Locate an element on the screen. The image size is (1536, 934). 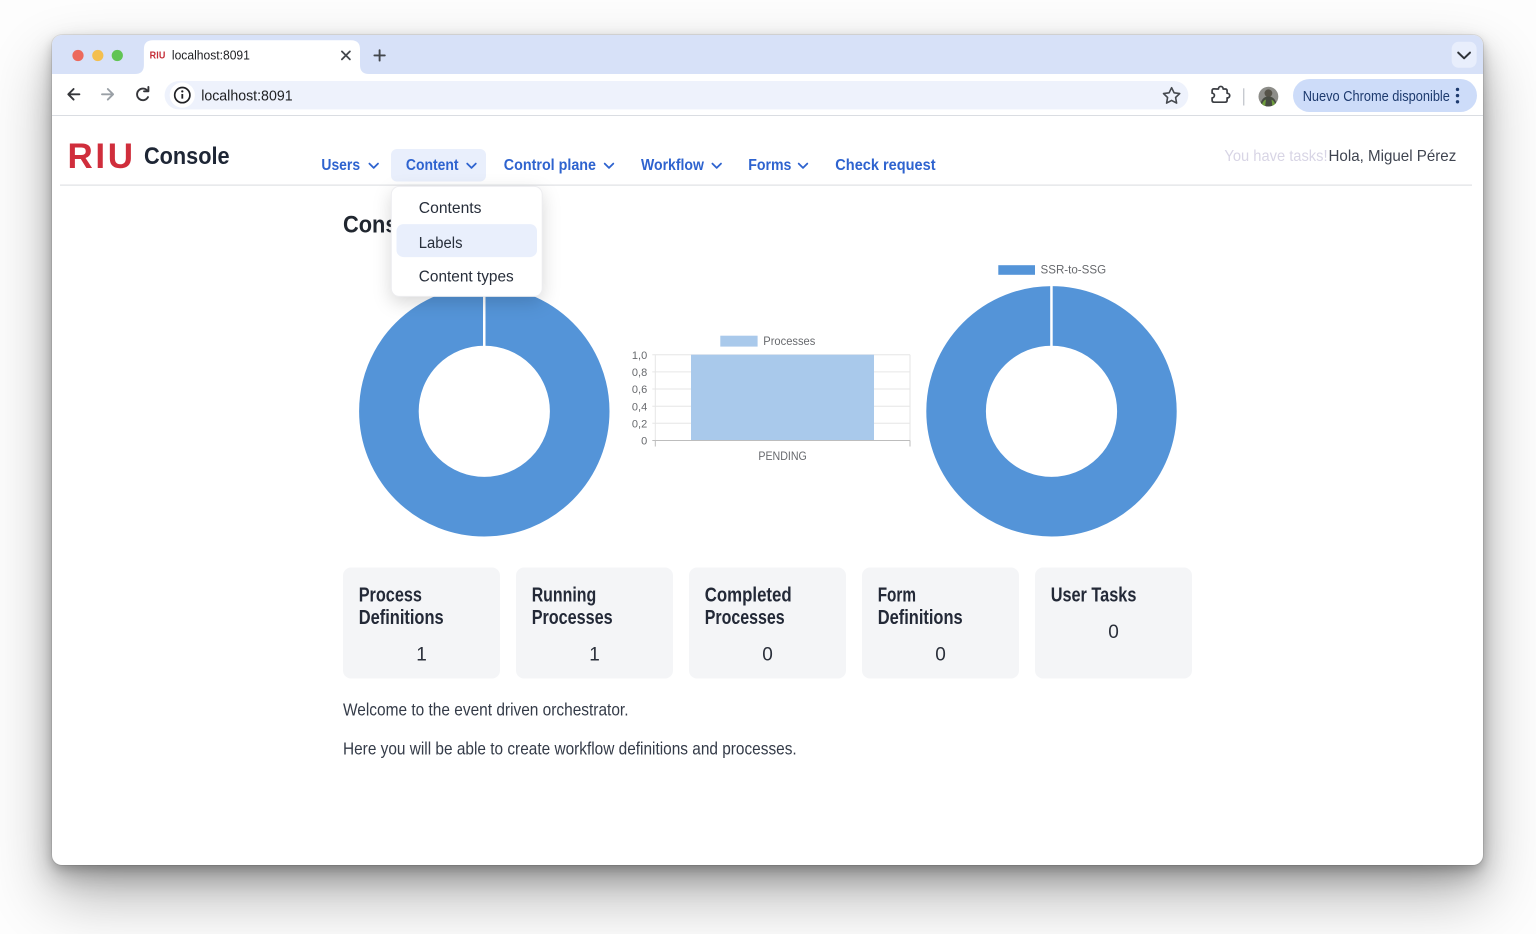
svg-text: Check request is located at coordinates (885, 165).